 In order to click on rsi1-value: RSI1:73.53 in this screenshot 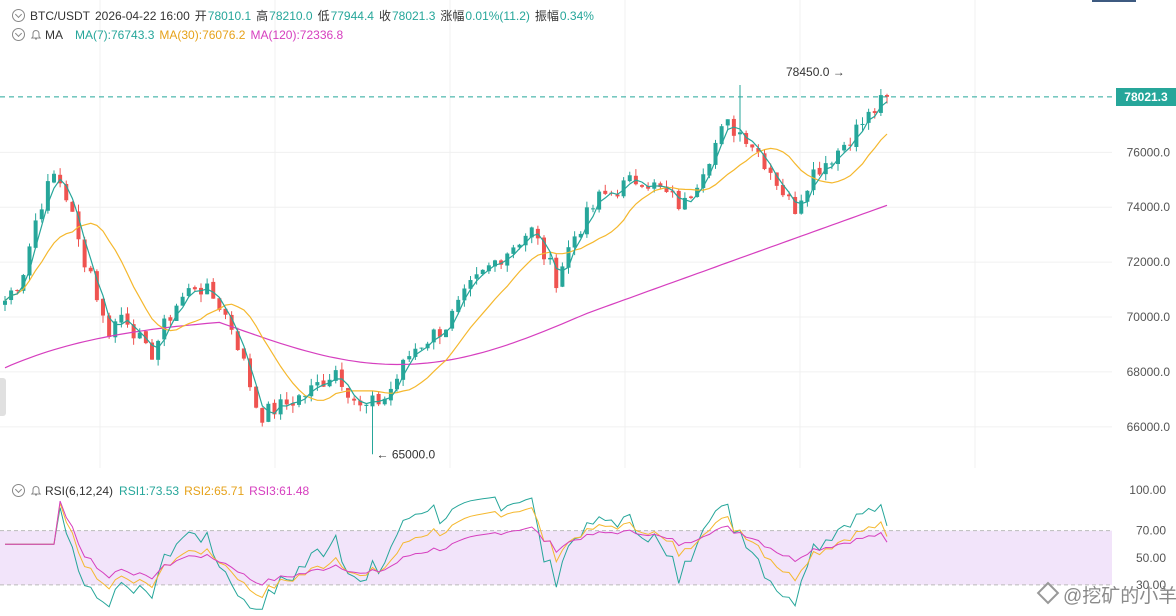, I will do `click(149, 491)`.